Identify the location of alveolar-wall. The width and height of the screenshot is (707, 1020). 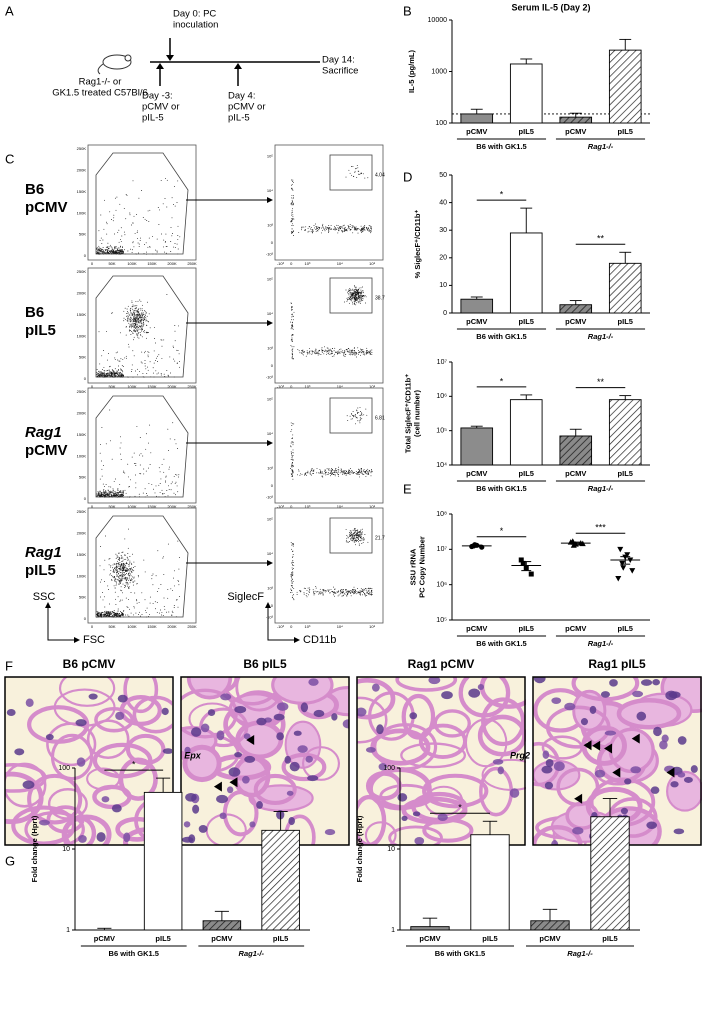
(259, 740).